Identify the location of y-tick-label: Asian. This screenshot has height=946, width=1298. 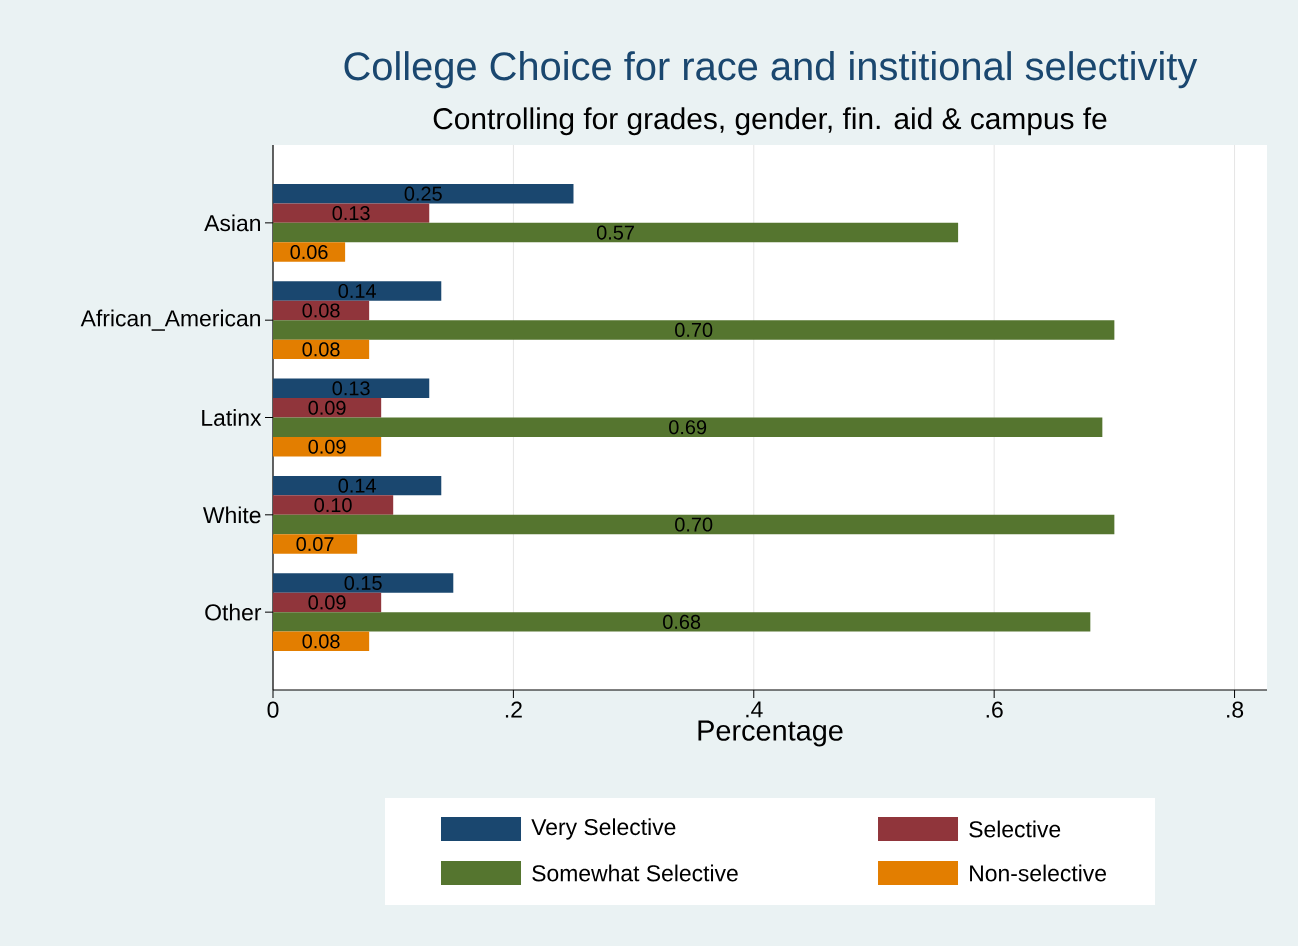
(232, 223).